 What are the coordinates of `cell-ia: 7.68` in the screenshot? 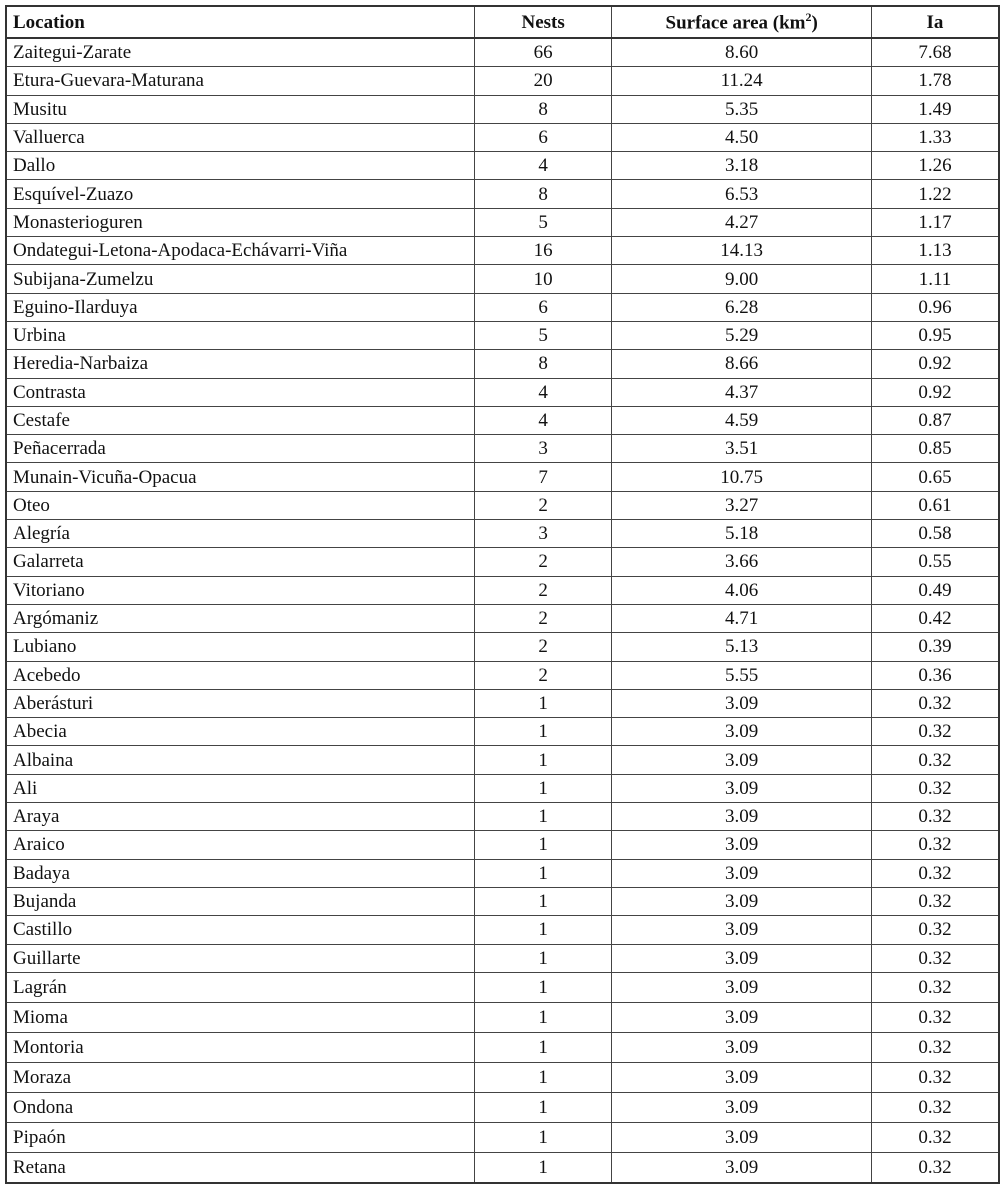 It's located at (935, 52).